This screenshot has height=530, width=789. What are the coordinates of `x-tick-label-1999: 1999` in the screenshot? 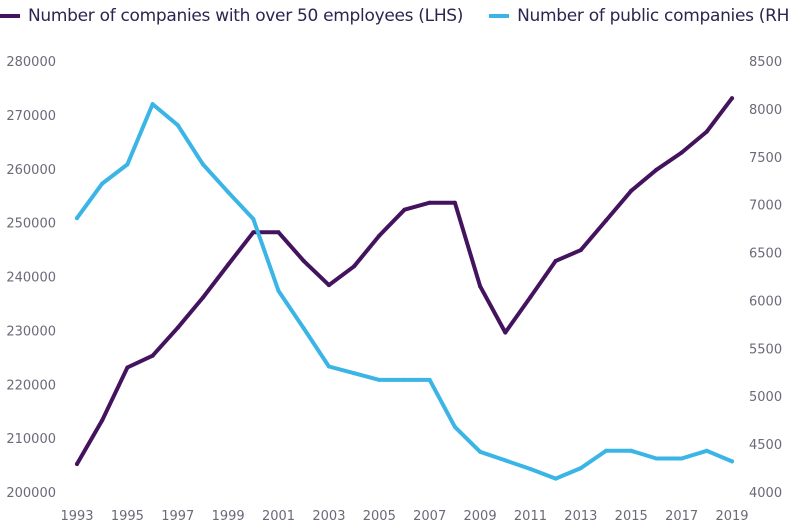 It's located at (228, 516).